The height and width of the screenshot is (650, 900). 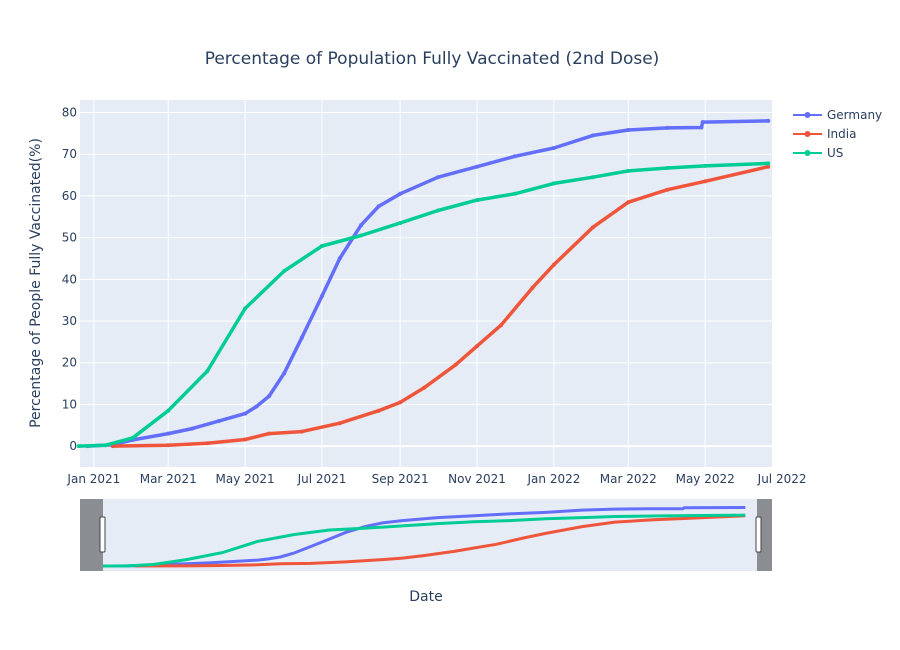 What do you see at coordinates (69, 363) in the screenshot?
I see `y-tick-label: 20` at bounding box center [69, 363].